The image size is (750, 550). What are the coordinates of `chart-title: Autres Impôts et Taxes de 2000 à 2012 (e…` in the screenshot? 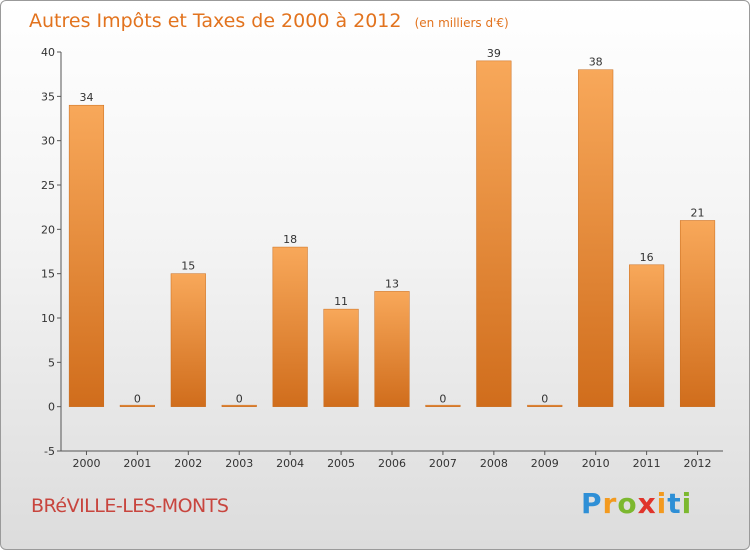 It's located at (269, 21).